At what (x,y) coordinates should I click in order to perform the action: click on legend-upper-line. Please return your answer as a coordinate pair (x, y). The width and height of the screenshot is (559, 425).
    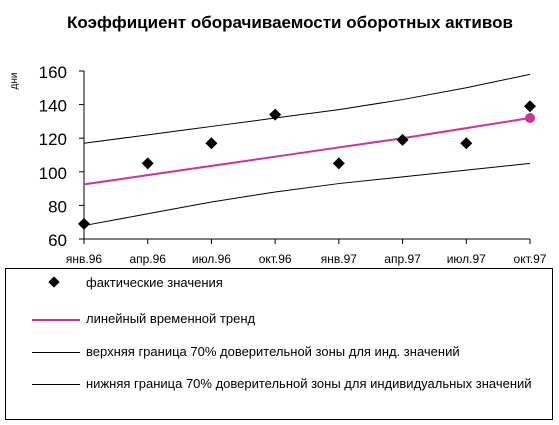
    Looking at the image, I should click on (56, 352).